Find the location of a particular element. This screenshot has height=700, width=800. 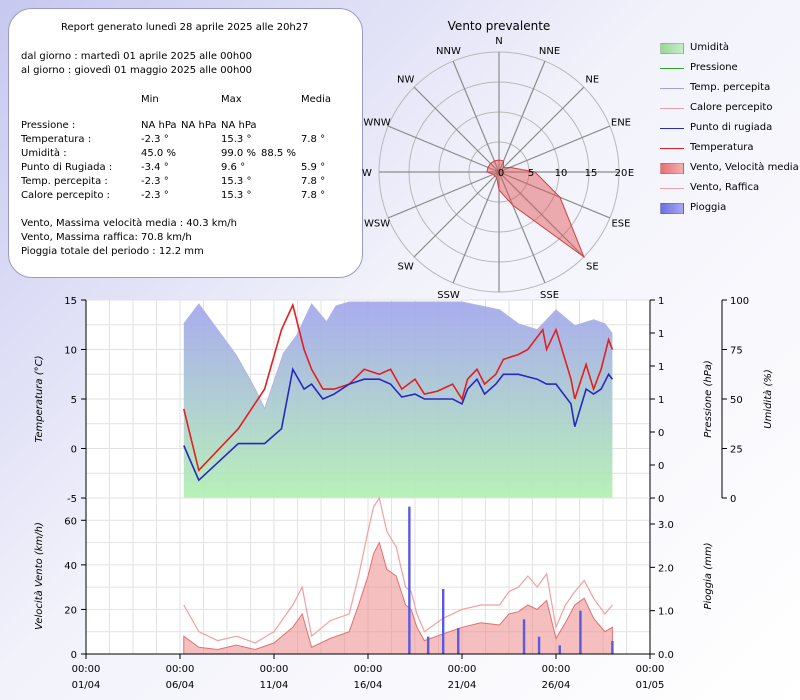

row-label: Pressione : is located at coordinates (48, 125).